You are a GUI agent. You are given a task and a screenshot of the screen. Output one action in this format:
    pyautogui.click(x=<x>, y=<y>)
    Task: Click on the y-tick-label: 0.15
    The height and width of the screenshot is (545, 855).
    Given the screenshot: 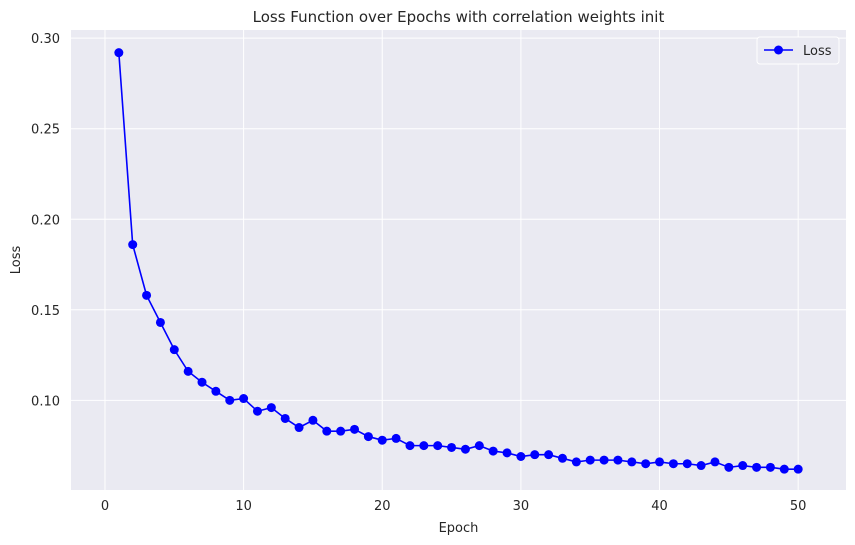 What is the action you would take?
    pyautogui.click(x=45, y=311)
    